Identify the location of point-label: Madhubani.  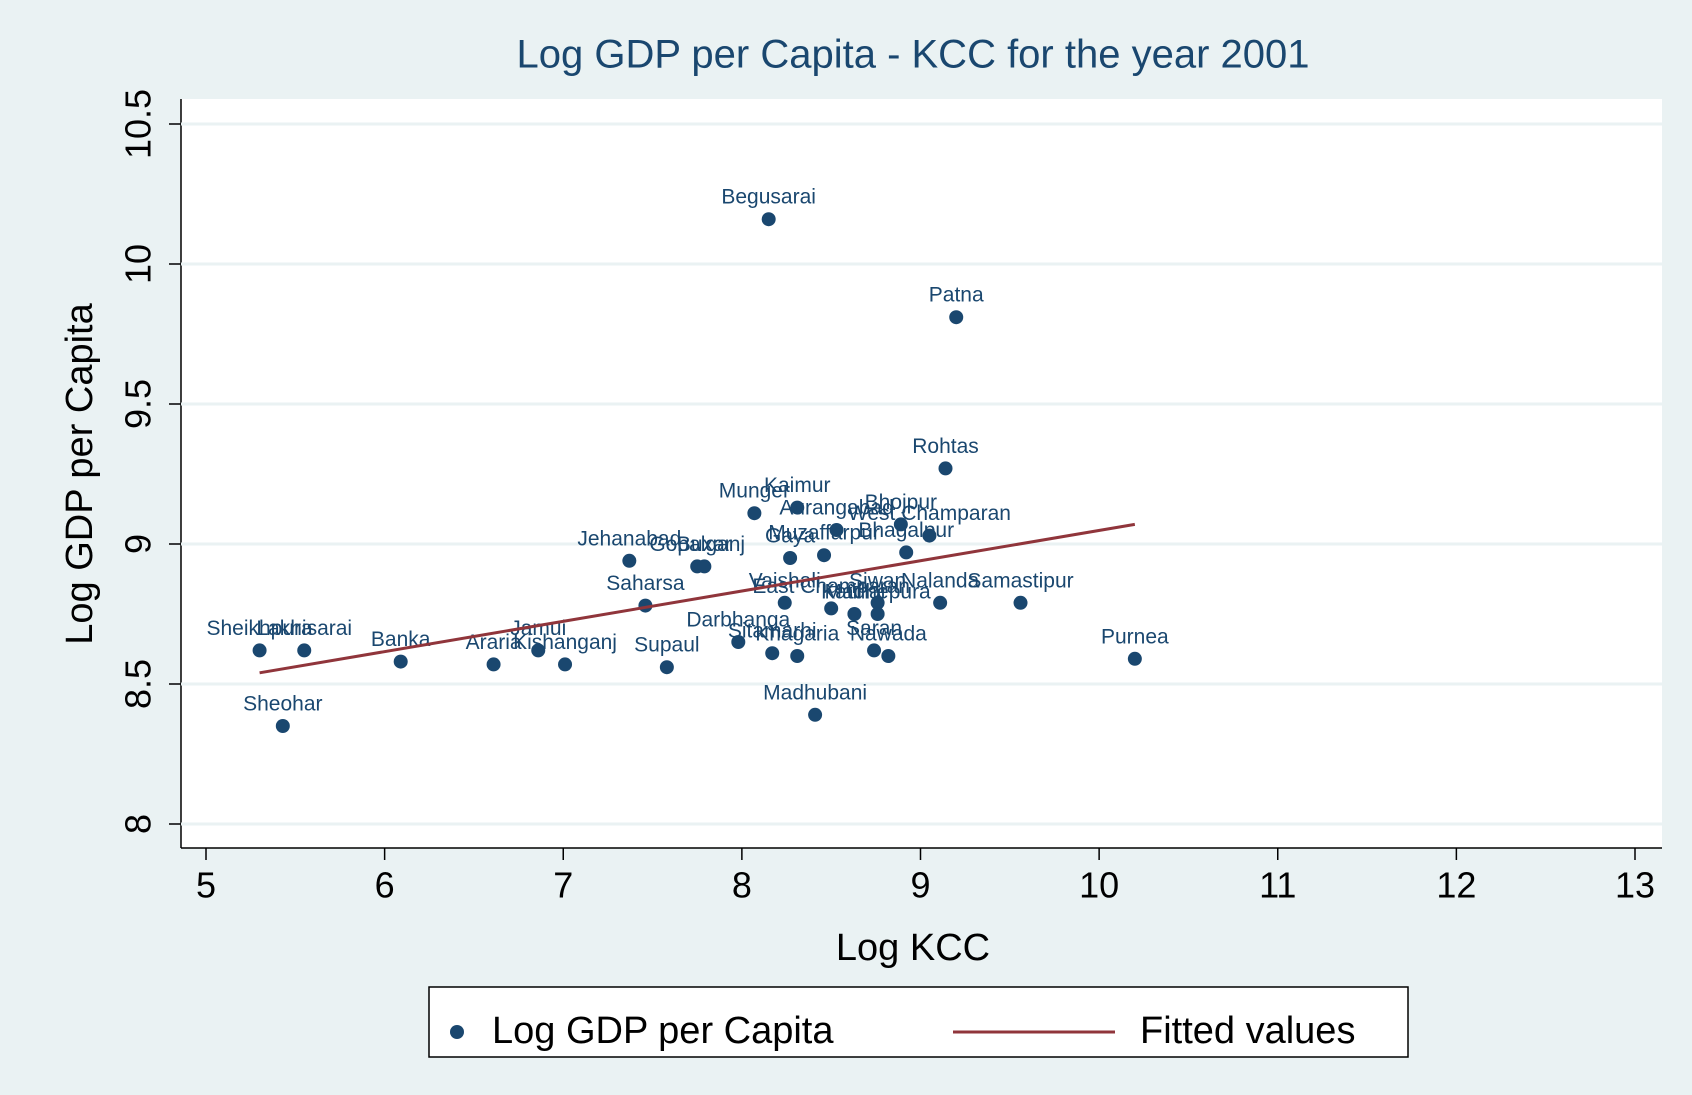
(815, 692).